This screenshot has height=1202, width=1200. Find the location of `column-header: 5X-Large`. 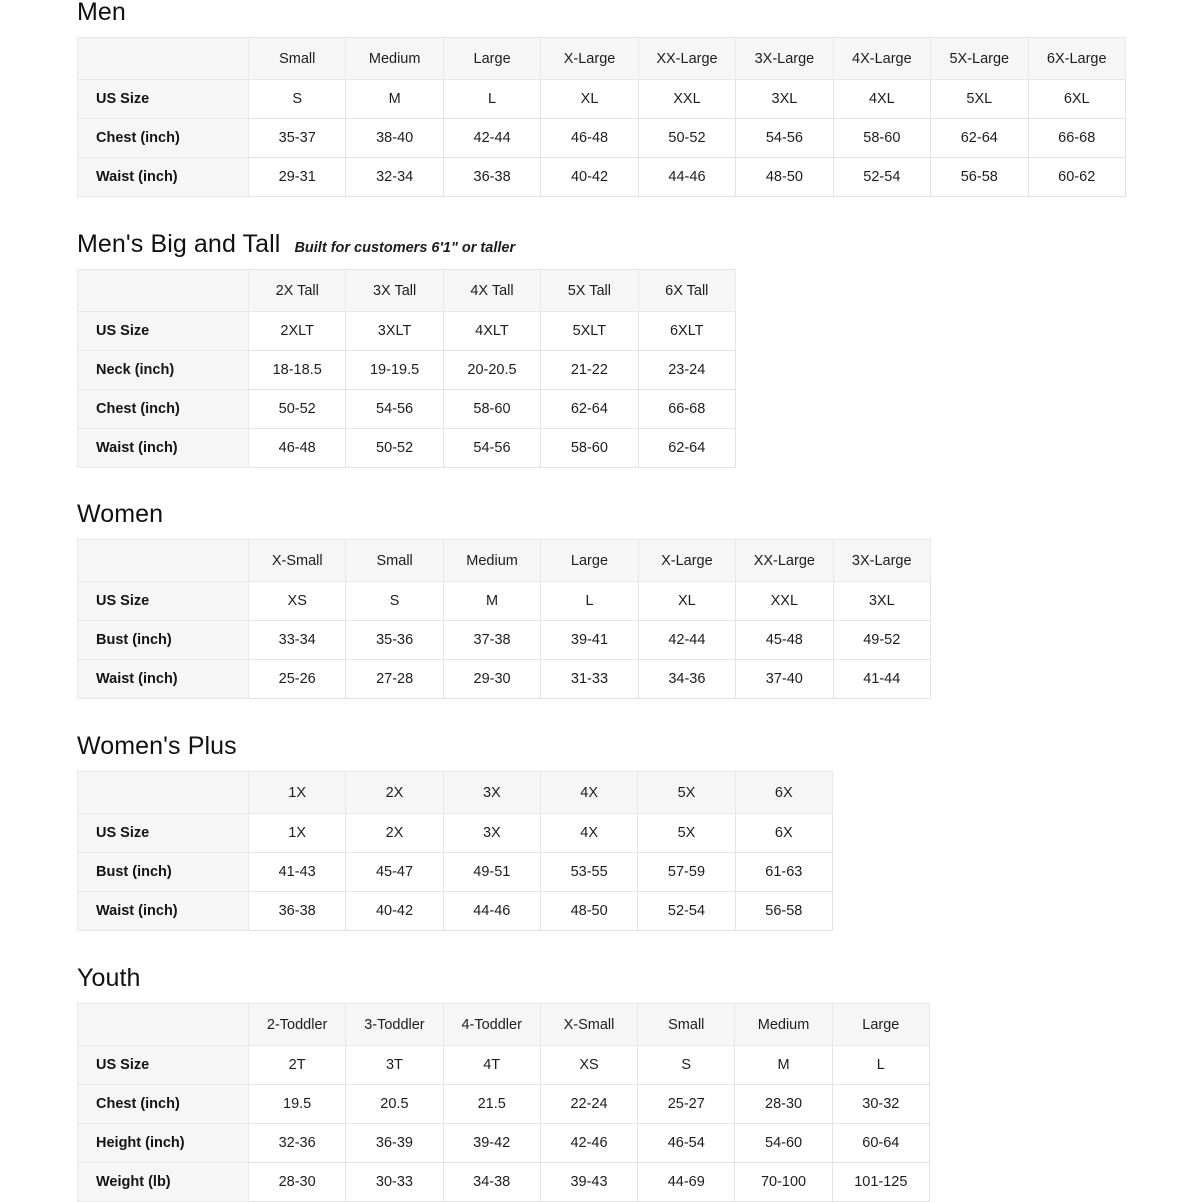

column-header: 5X-Large is located at coordinates (979, 58).